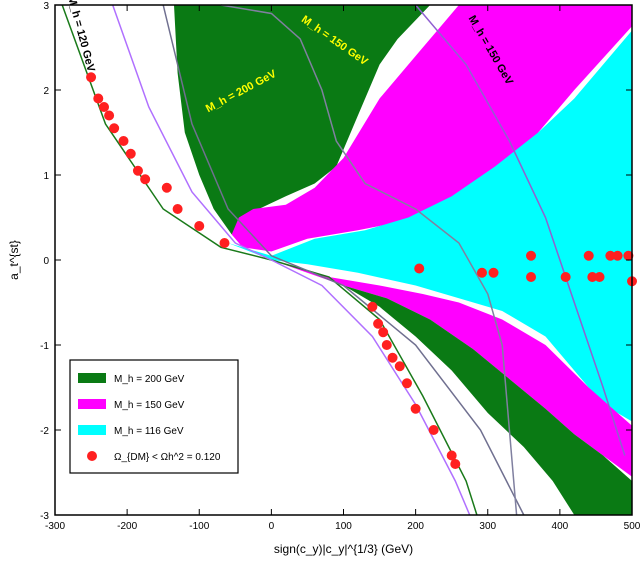 This screenshot has width=643, height=572. I want to click on legend-label: M_h = 150 GeV, so click(149, 405).